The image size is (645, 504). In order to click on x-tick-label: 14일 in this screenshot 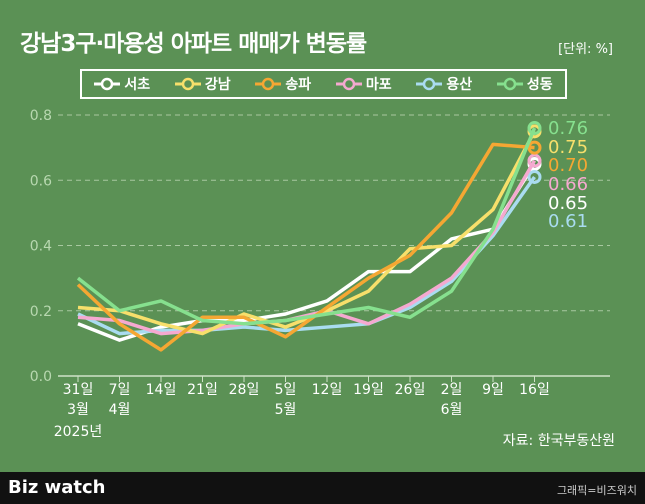, I will do `click(161, 390)`.